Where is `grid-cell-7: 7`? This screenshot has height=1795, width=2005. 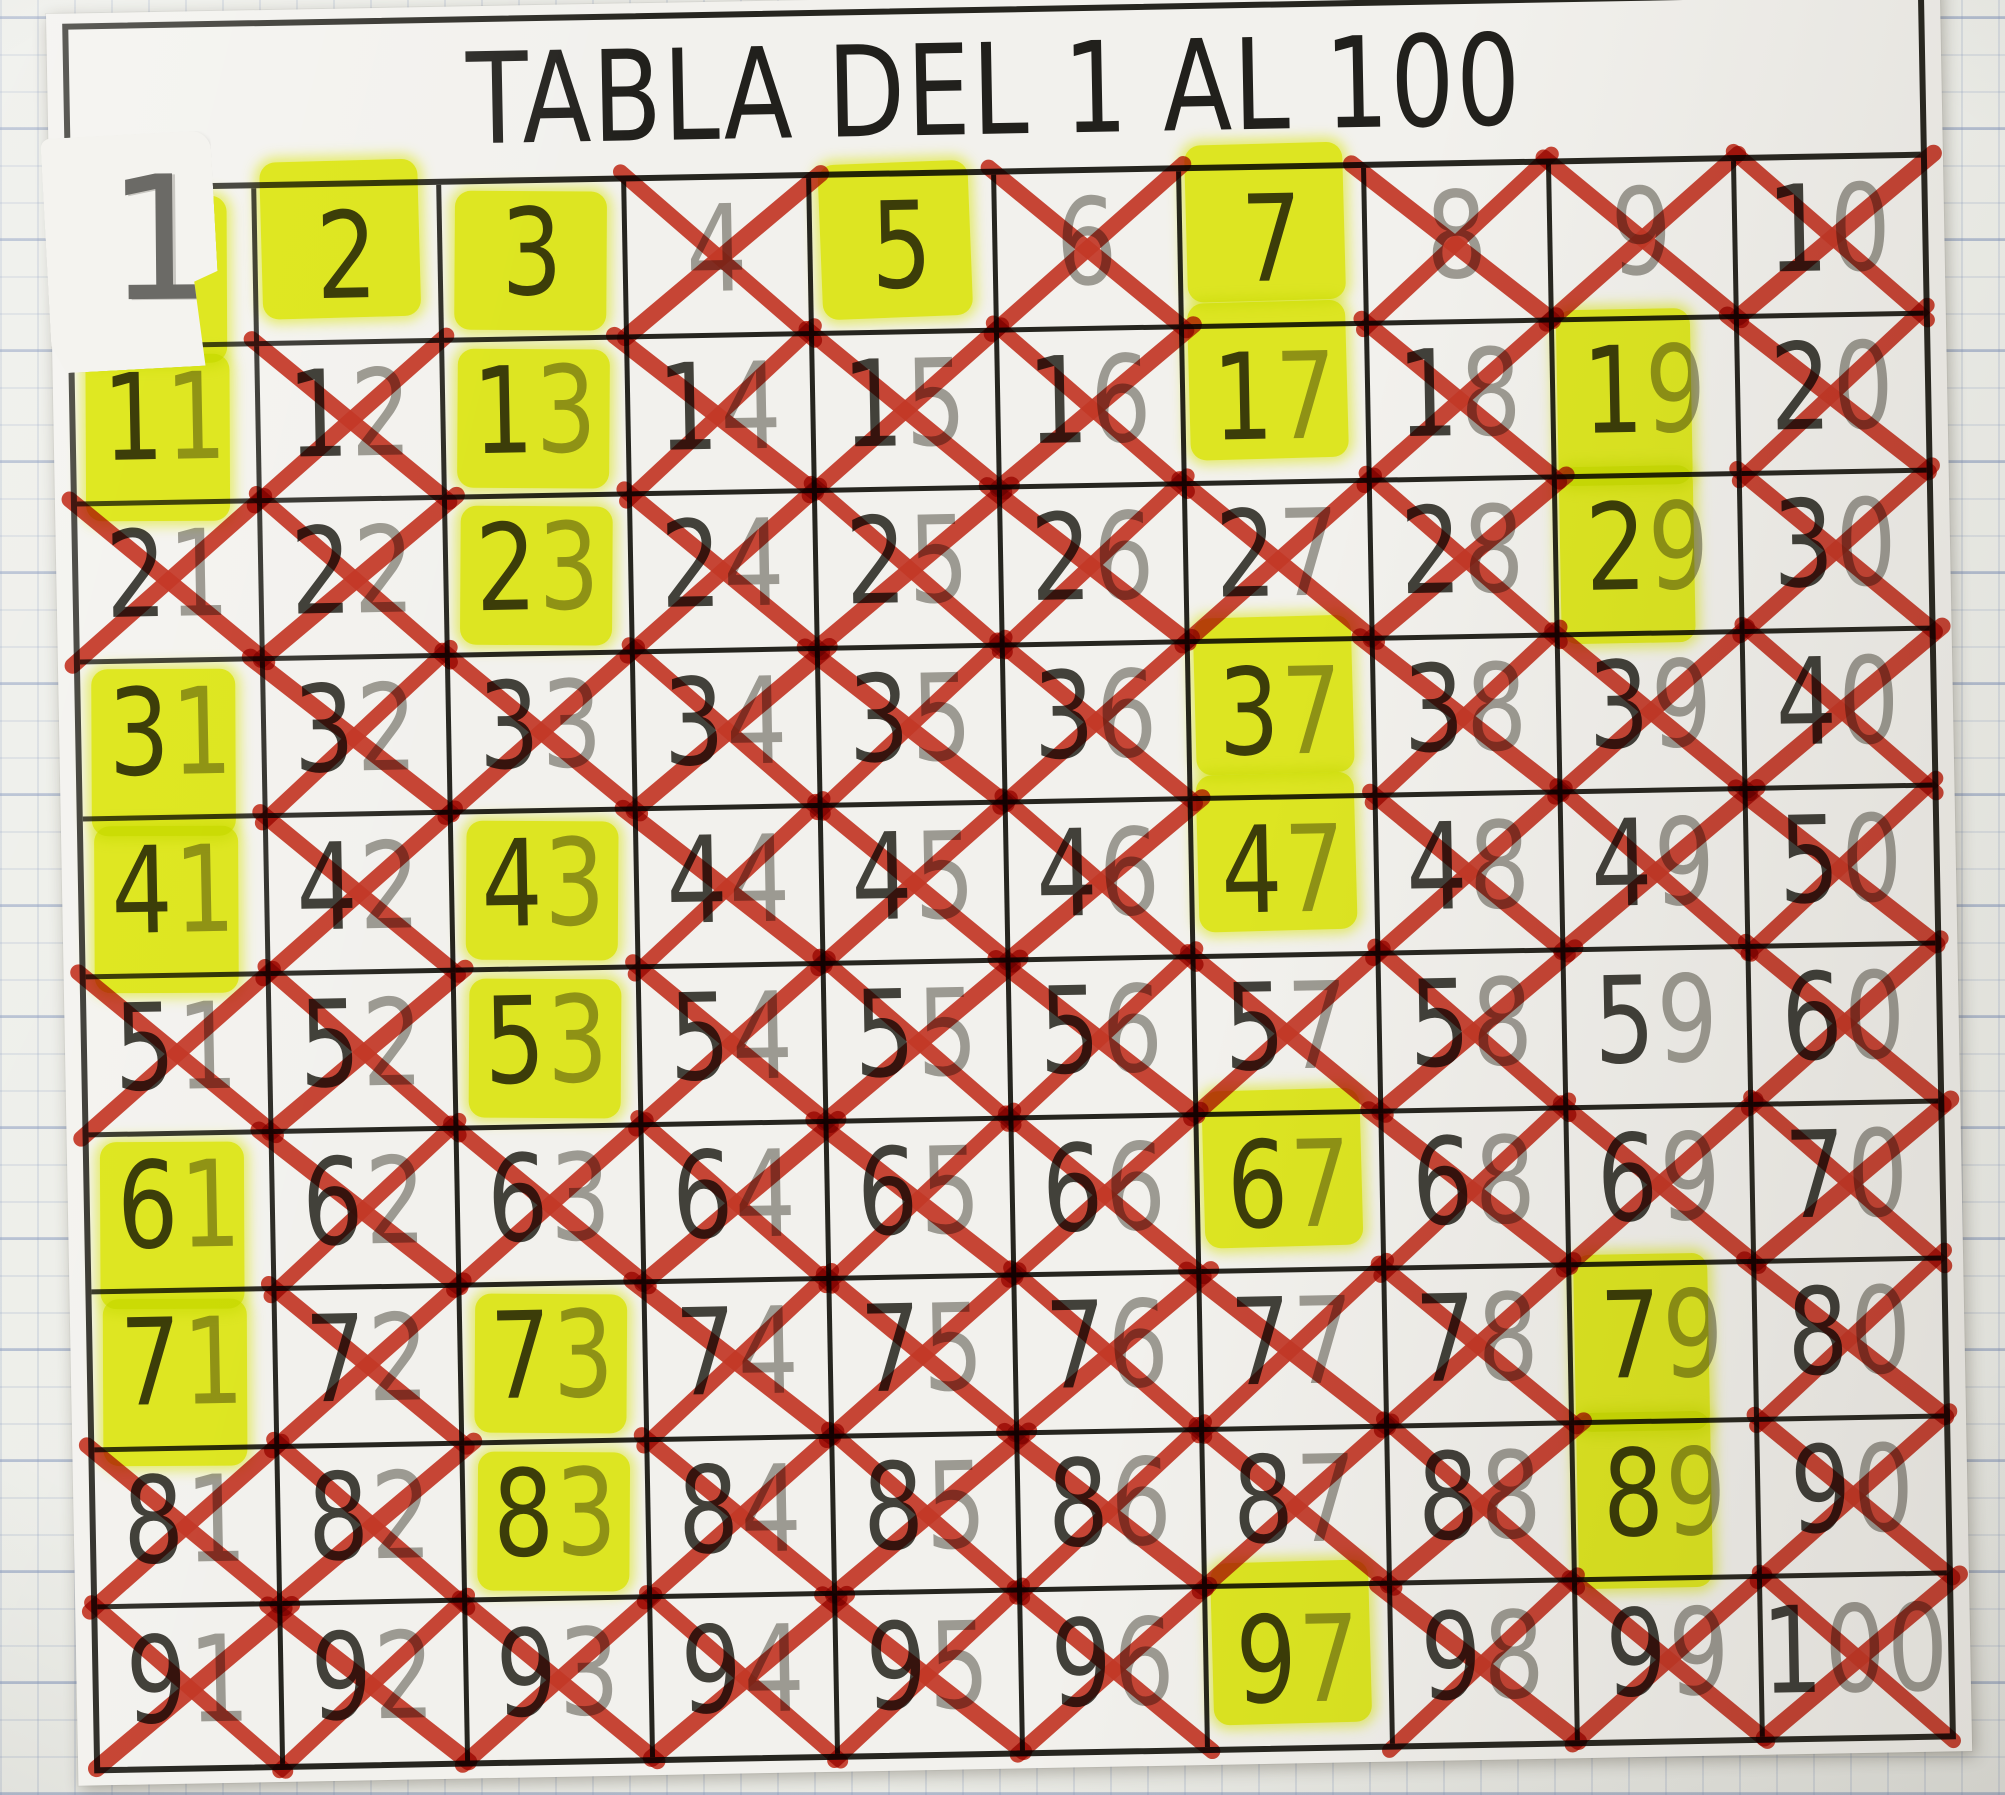 grid-cell-7: 7 is located at coordinates (1275, 235).